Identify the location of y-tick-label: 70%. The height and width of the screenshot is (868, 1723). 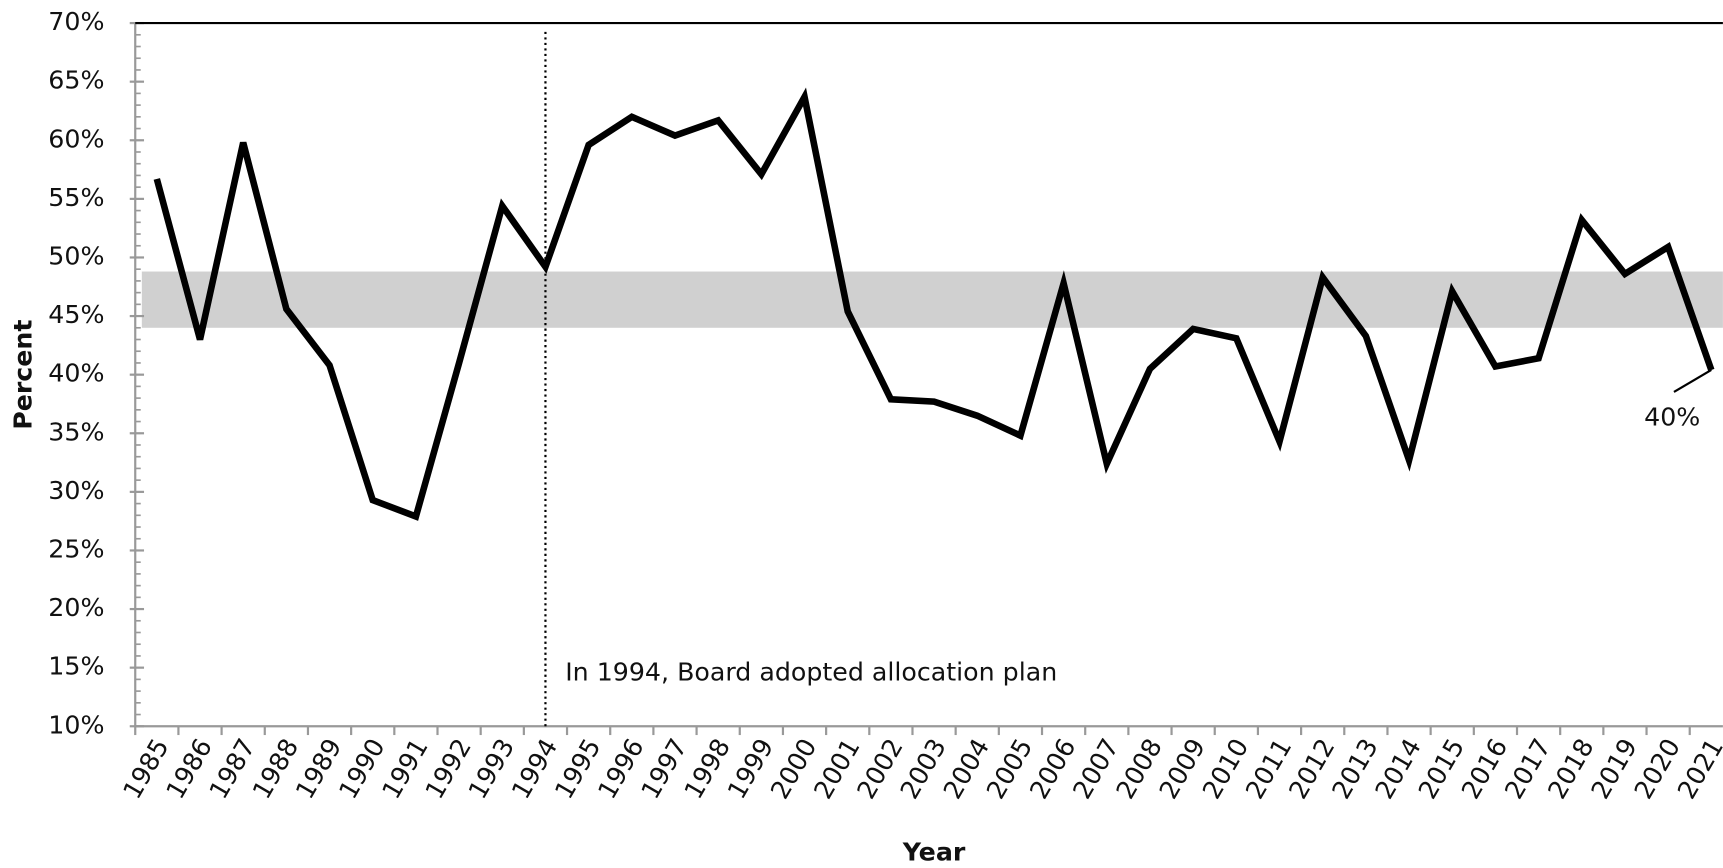
(76, 21).